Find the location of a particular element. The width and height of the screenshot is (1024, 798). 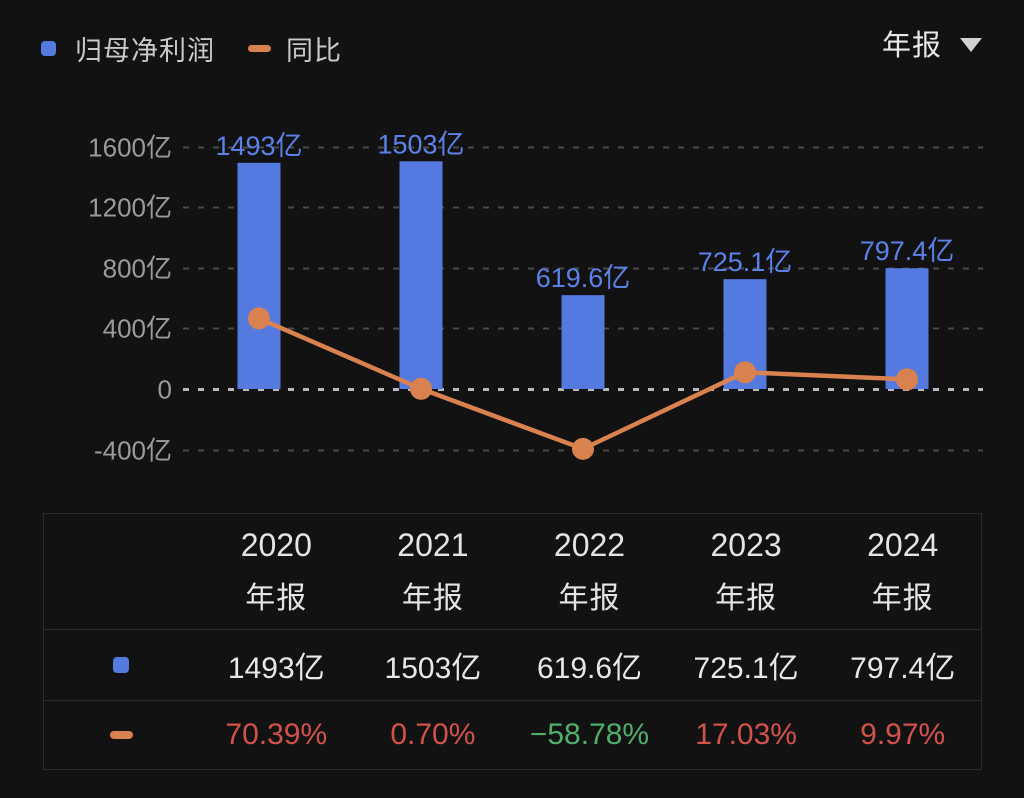

table-header-2024: 2024 年报 is located at coordinates (902, 571).